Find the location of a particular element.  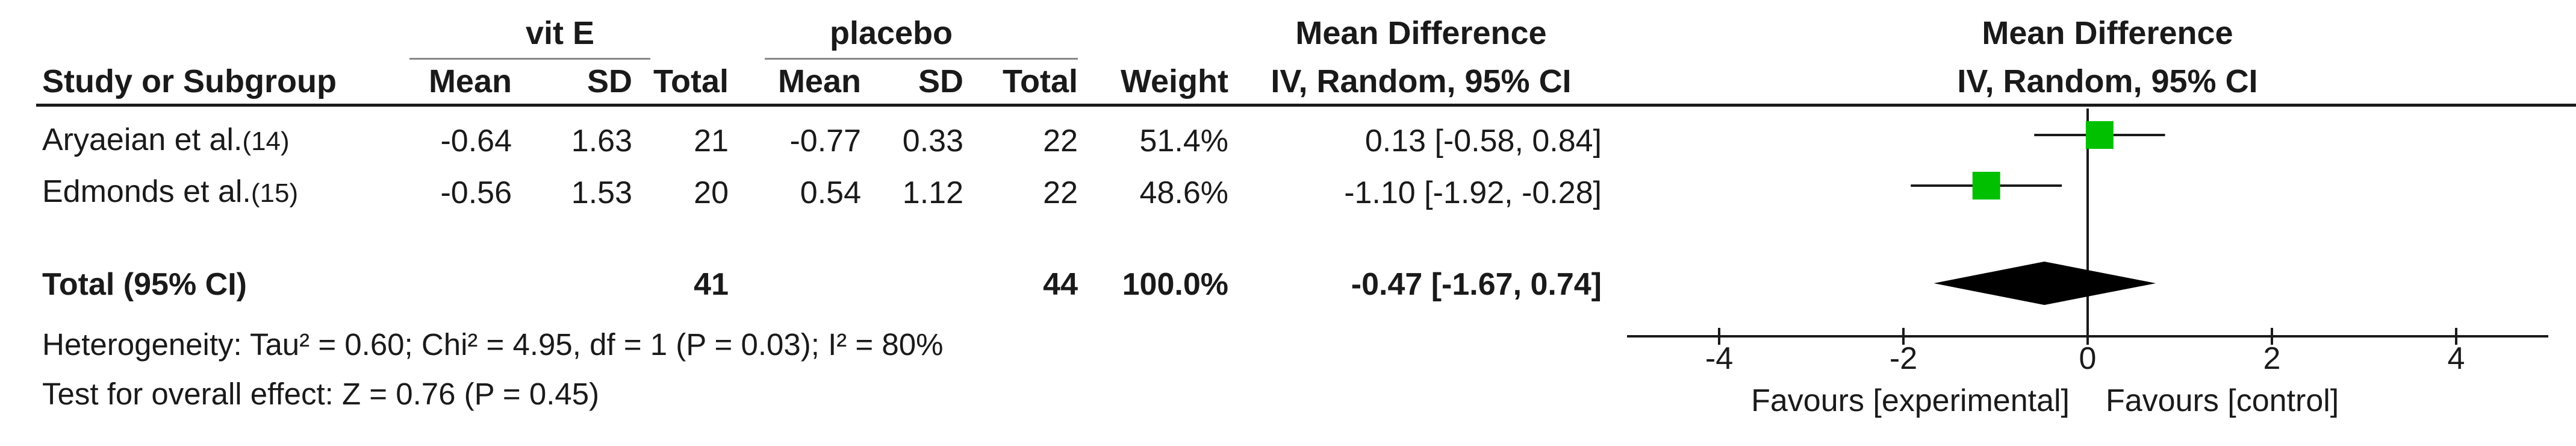

col-ci: IV, Random, 95% CI is located at coordinates (1422, 81).